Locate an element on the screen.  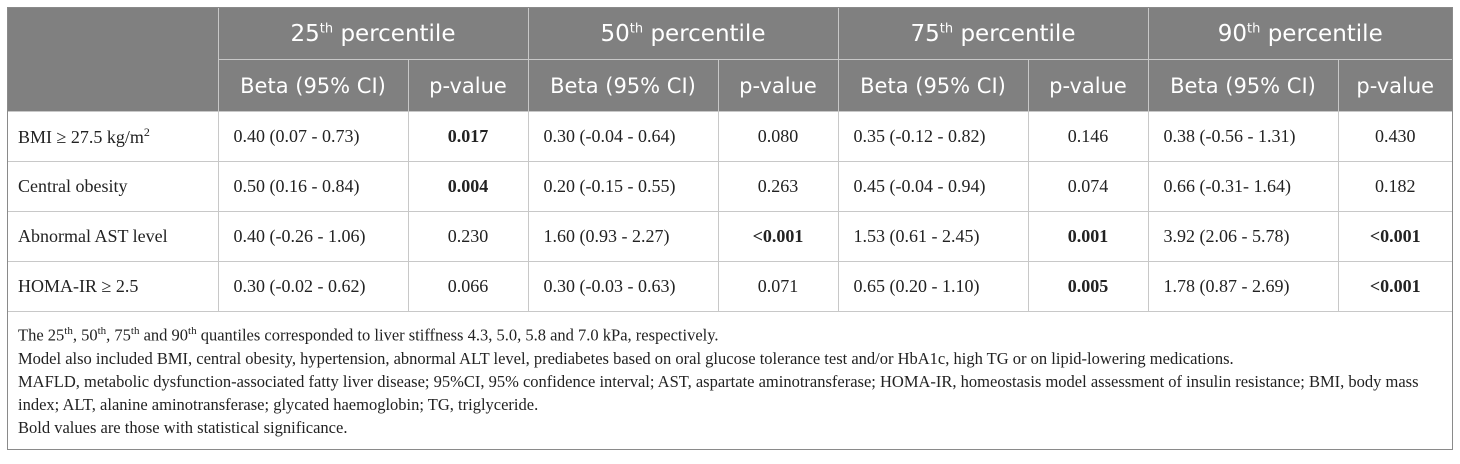
row-label: HOMA-IR ≥ 2.5 is located at coordinates (113, 286).